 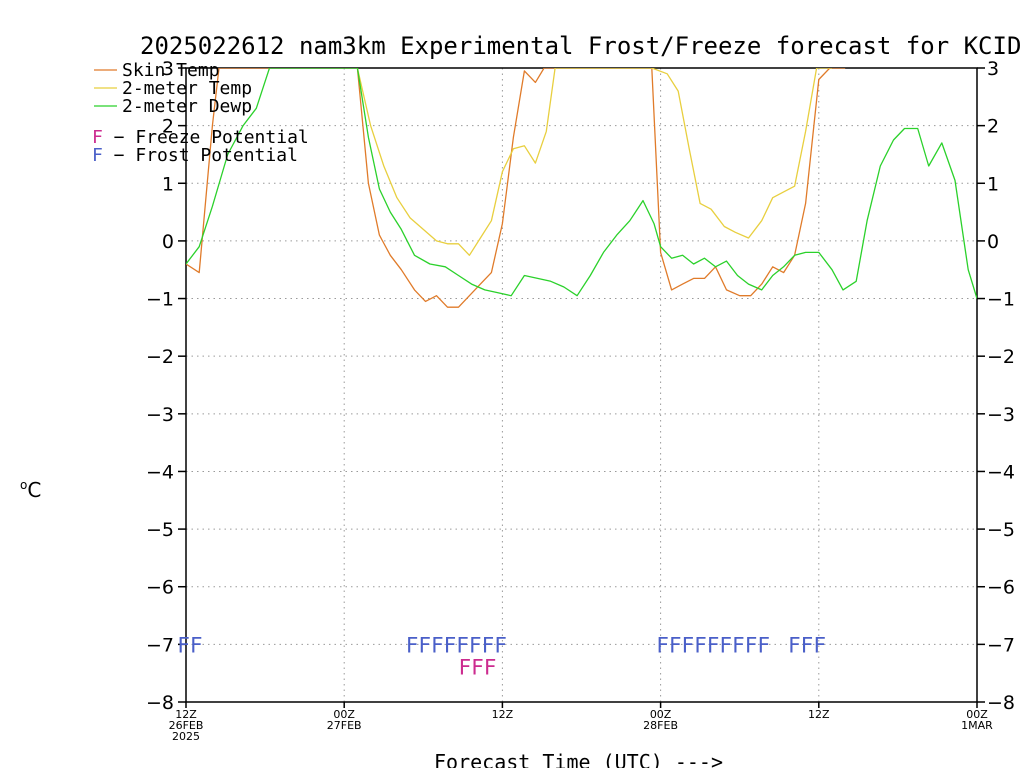 What do you see at coordinates (660, 725) in the screenshot?
I see `x-tick-label: 28FEB` at bounding box center [660, 725].